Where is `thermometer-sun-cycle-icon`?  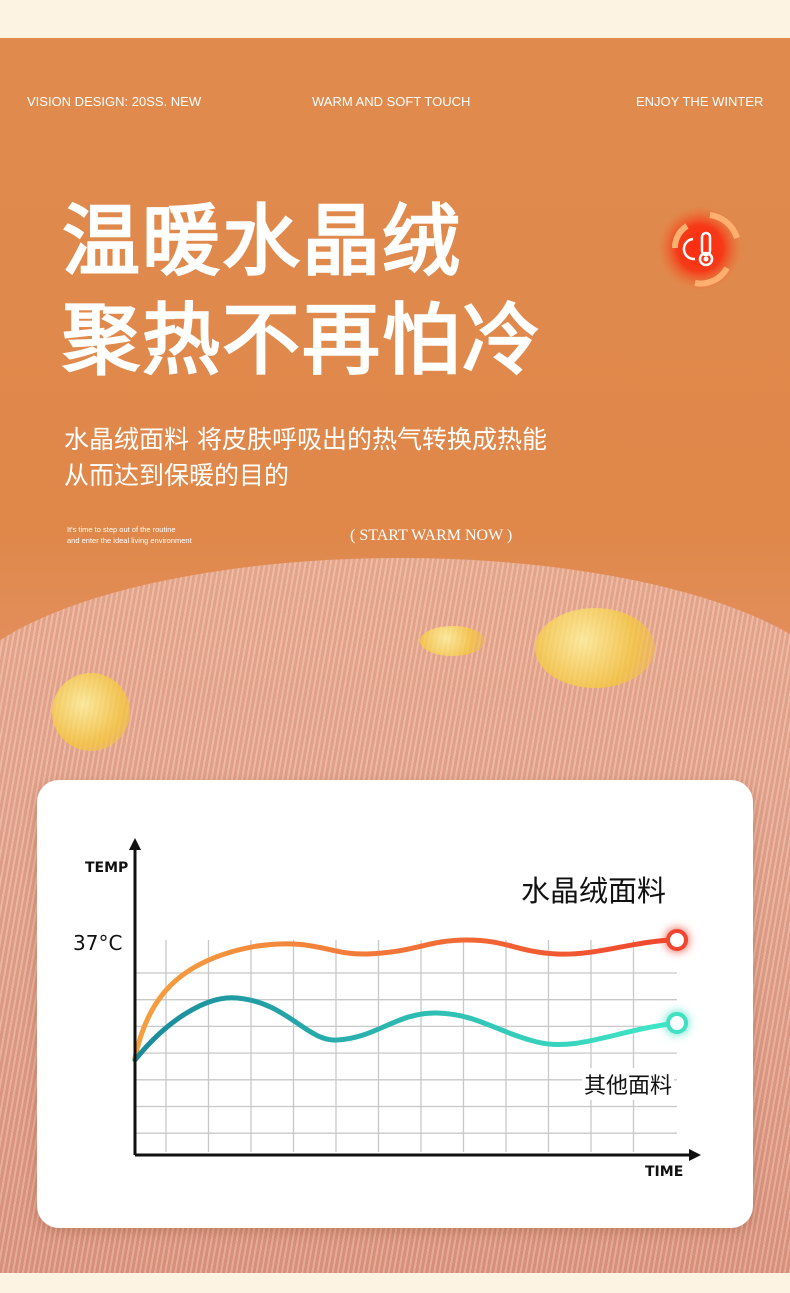
thermometer-sun-cycle-icon is located at coordinates (700, 248).